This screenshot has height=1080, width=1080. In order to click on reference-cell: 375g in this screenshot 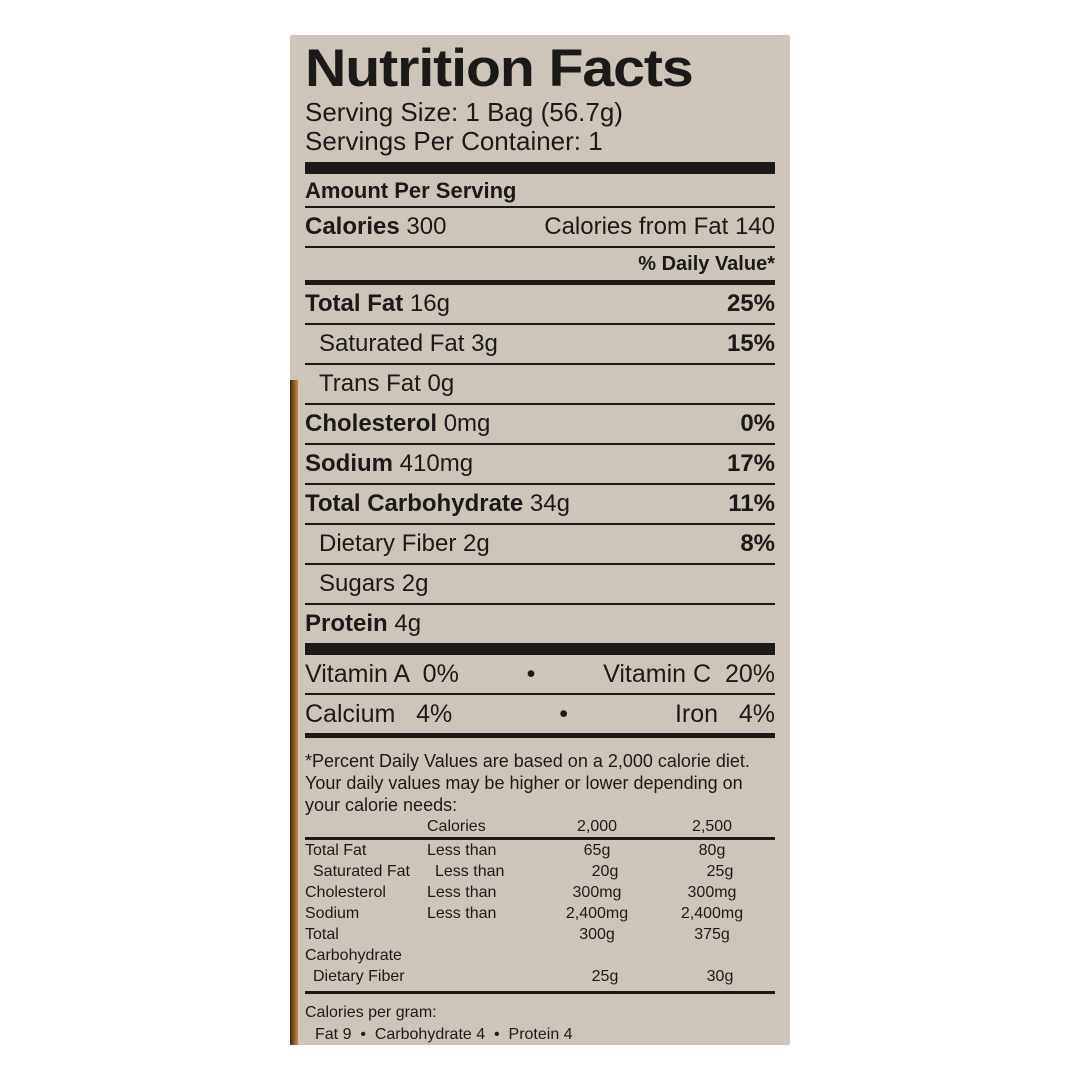, I will do `click(712, 934)`.